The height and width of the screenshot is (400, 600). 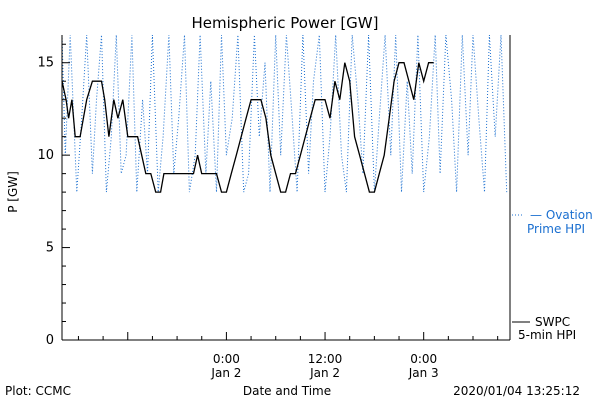 I want to click on x-tick-label-date: Jan 3, so click(x=423, y=373).